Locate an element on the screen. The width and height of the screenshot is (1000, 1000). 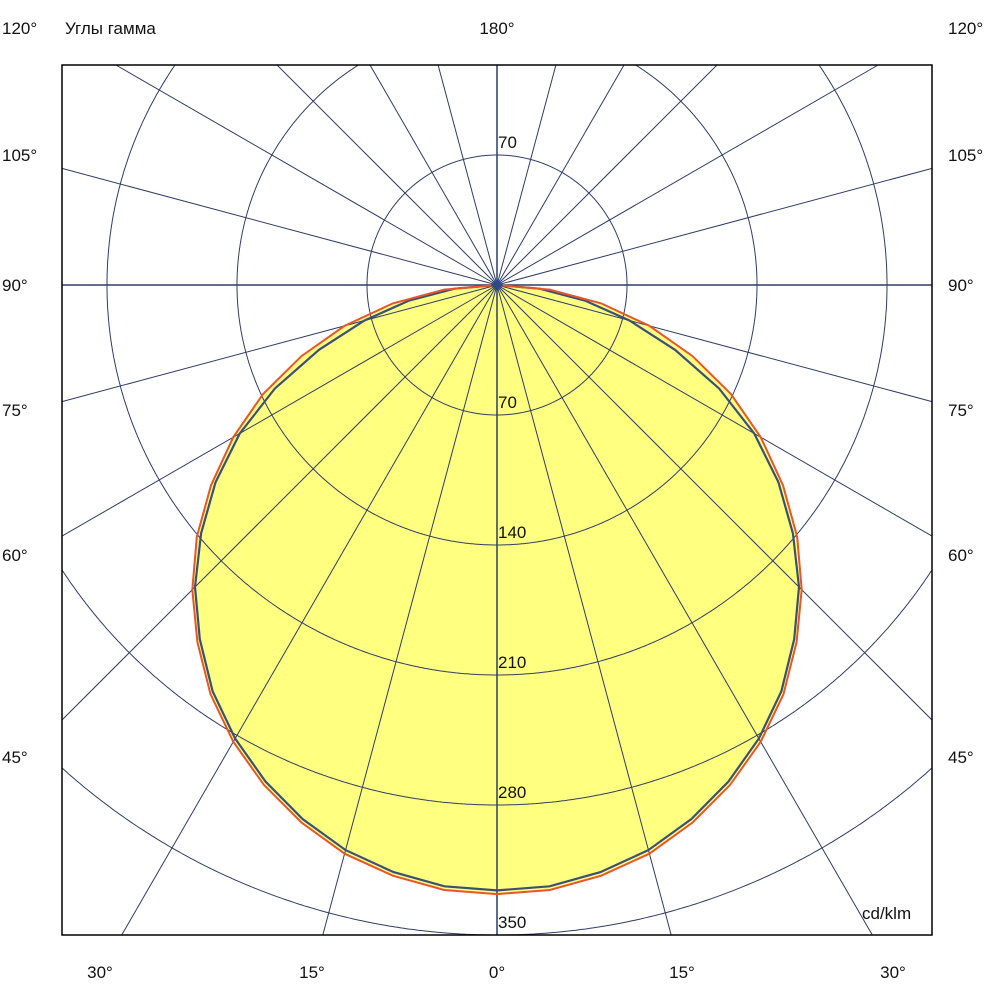
right-angle-label: 105° is located at coordinates (965, 155).